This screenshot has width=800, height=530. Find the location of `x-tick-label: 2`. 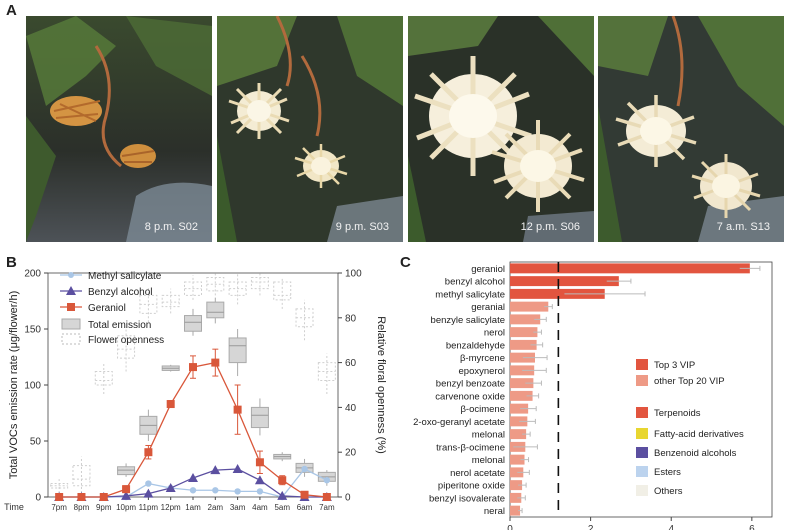

x-tick-label: 2 is located at coordinates (591, 527).